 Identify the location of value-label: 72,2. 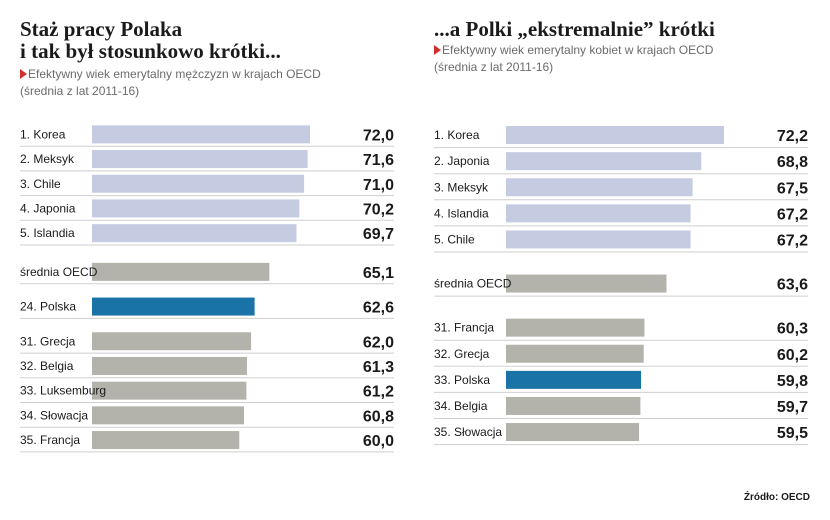
(792, 136).